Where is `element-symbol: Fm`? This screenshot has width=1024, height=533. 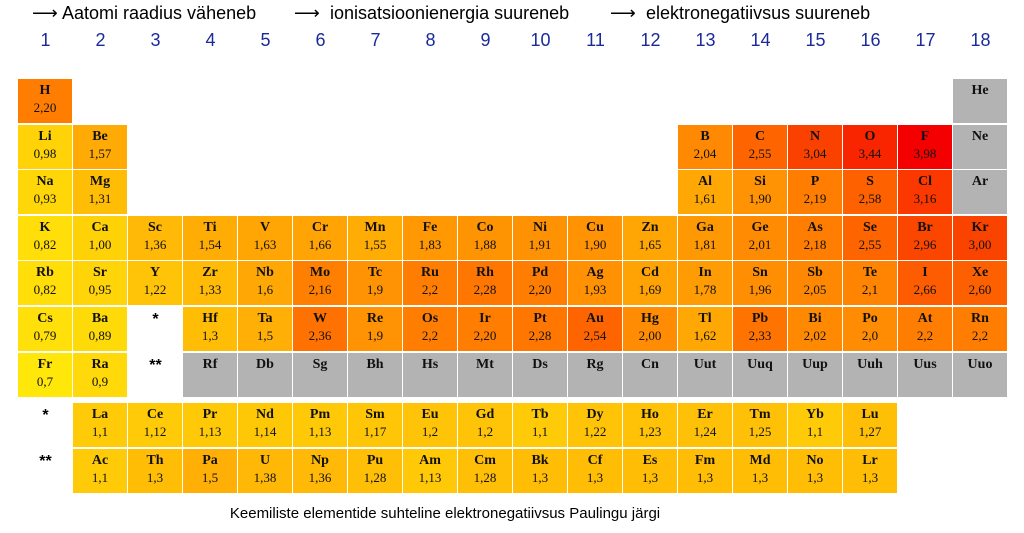 element-symbol: Fm is located at coordinates (705, 460).